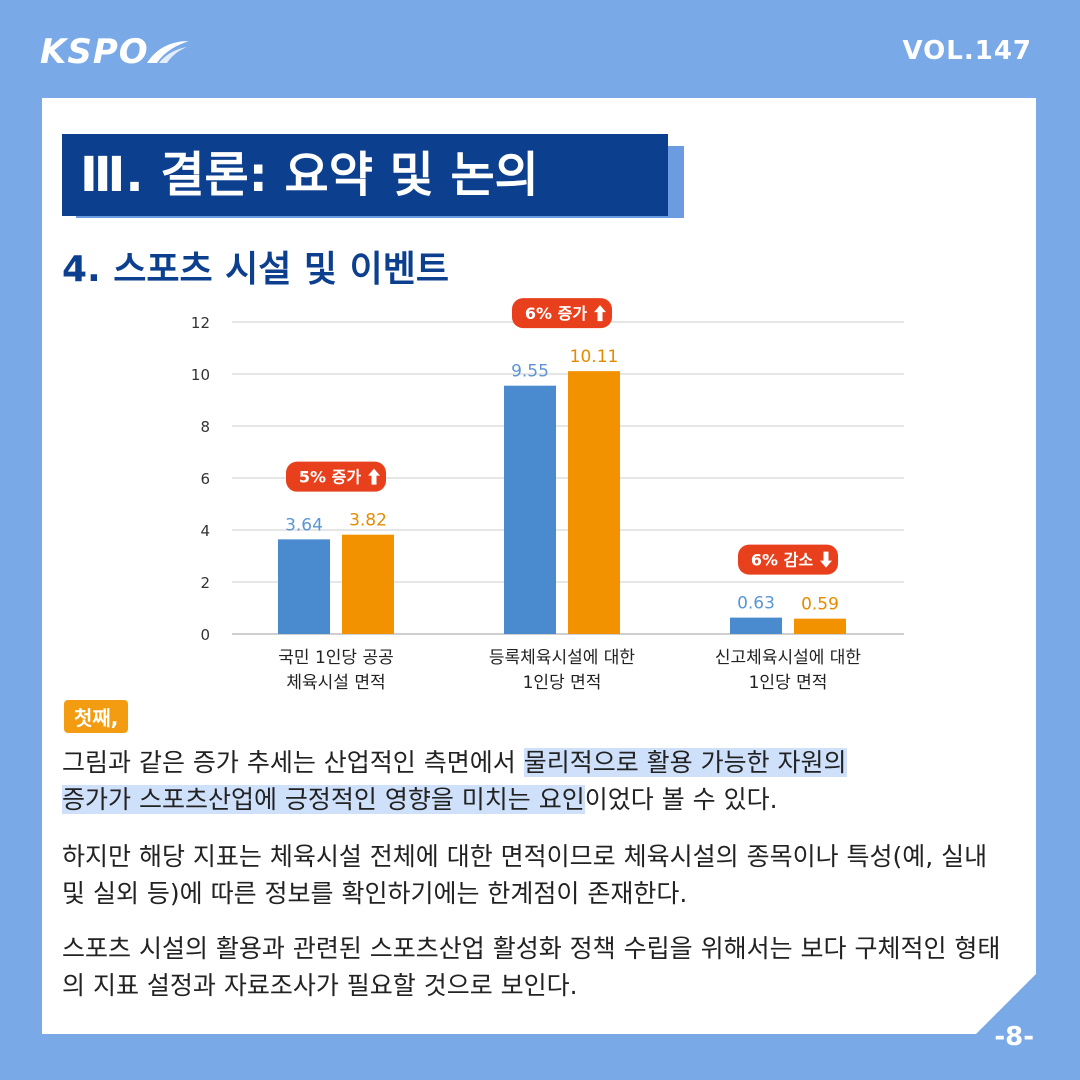 This screenshot has width=1080, height=1080. I want to click on x-category-label: 국민 1인당 공공, so click(335, 658).